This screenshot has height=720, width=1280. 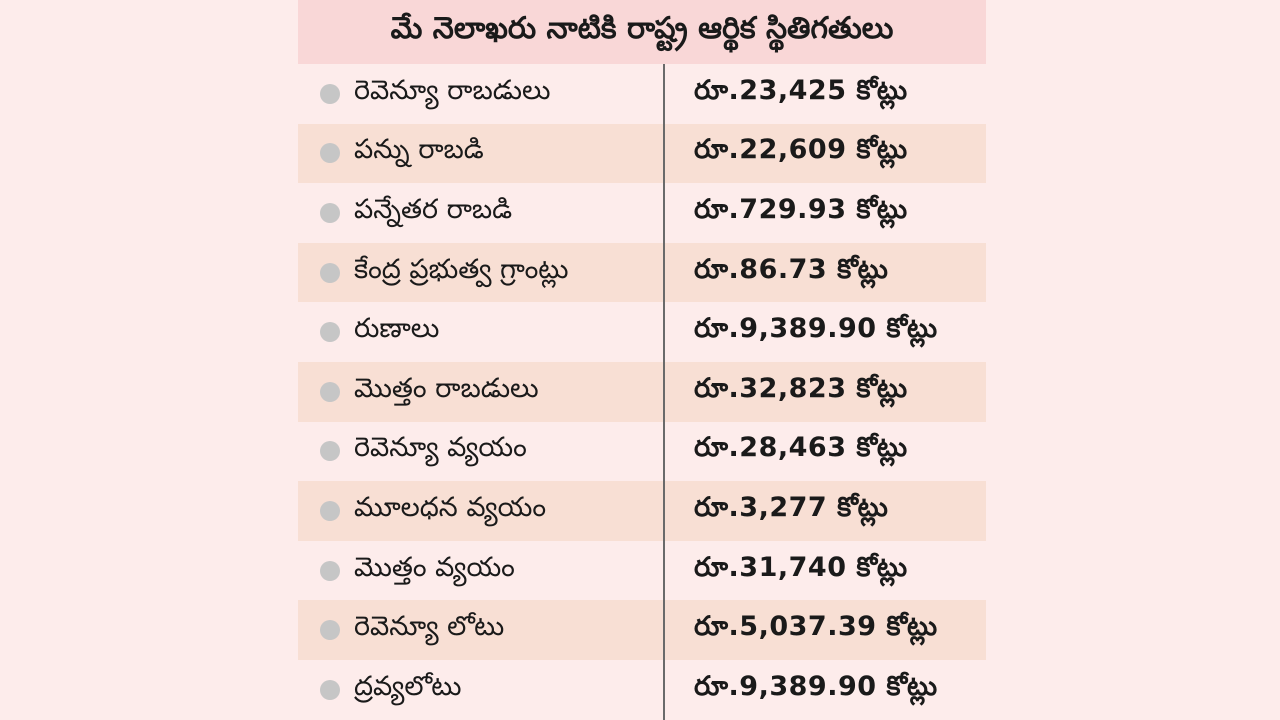 What do you see at coordinates (642, 153) in the screenshot?
I see `table-row: పన్ను రాబడి రూ.22,609 కోట్లు` at bounding box center [642, 153].